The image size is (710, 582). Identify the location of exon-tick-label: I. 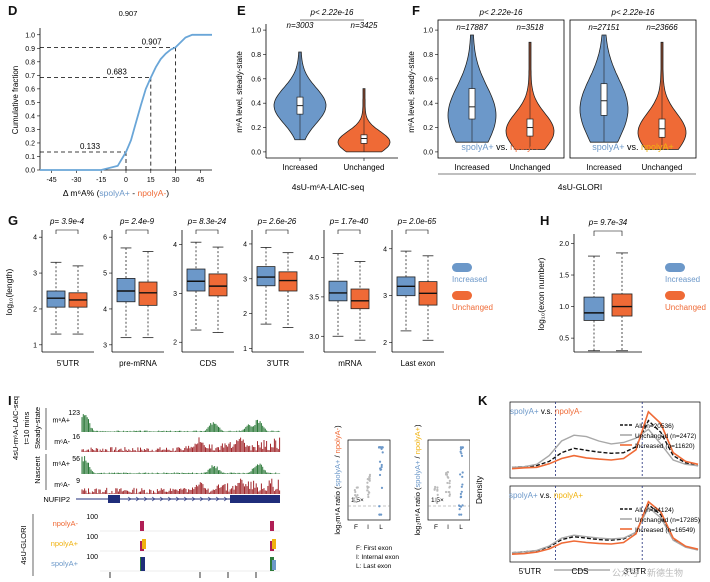
(448, 527).